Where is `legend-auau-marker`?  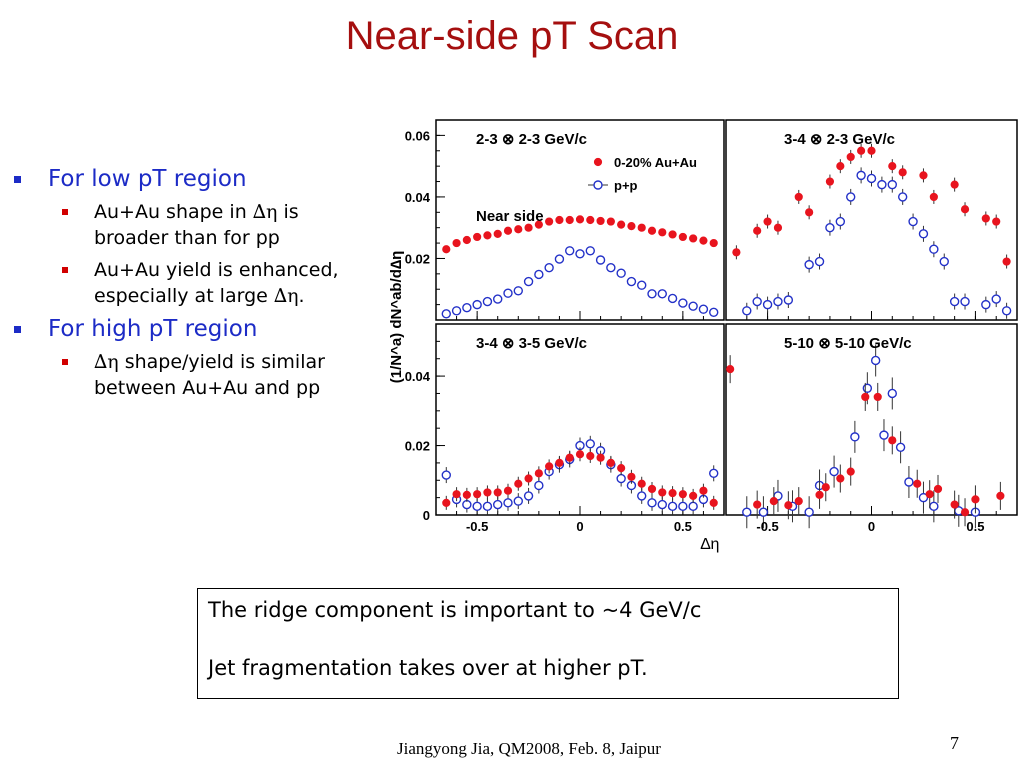 legend-auau-marker is located at coordinates (598, 162).